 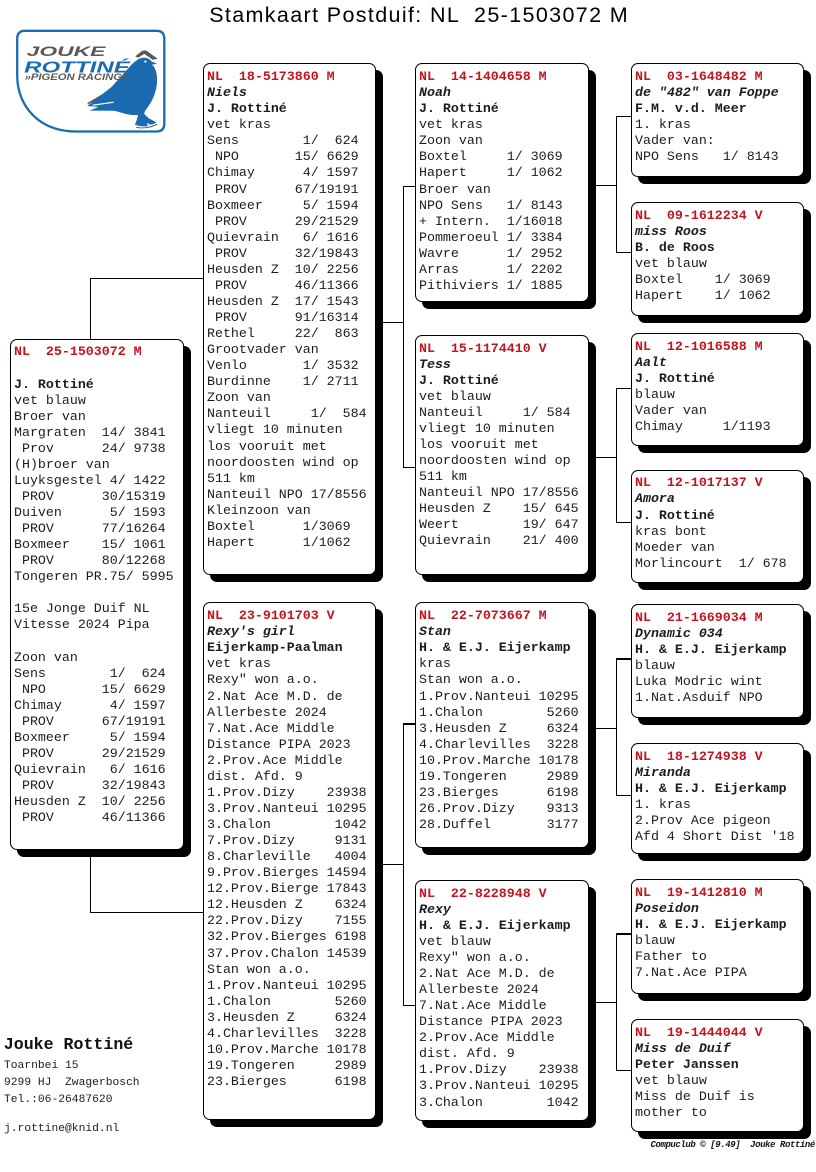 What do you see at coordinates (67, 51) in the screenshot?
I see `svg-text: JOUKE` at bounding box center [67, 51].